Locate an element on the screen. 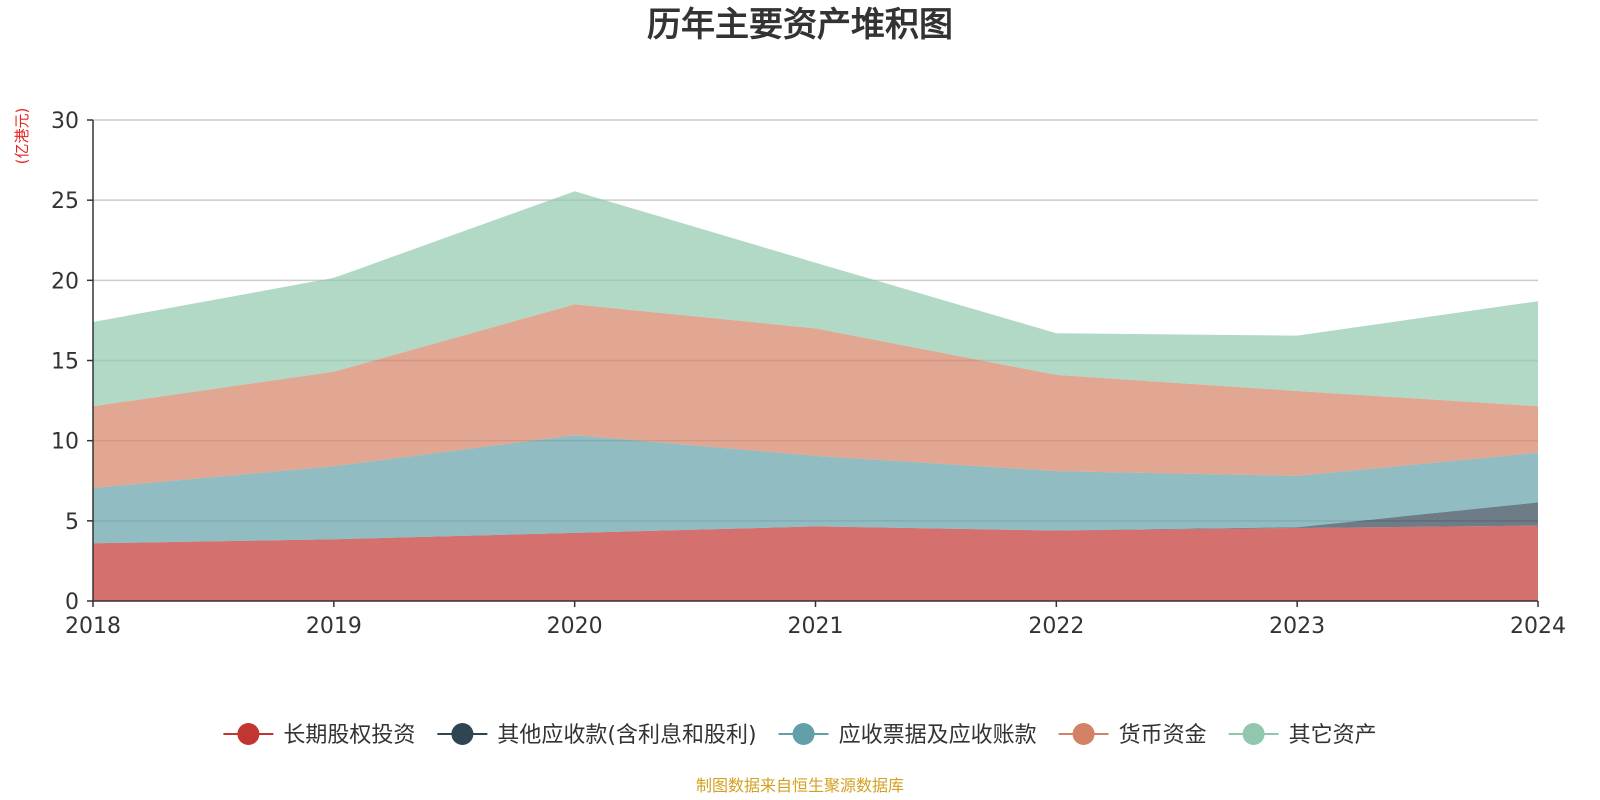 The image size is (1600, 800). legend-item: 其他应收款(含利息和股利) is located at coordinates (597, 735).